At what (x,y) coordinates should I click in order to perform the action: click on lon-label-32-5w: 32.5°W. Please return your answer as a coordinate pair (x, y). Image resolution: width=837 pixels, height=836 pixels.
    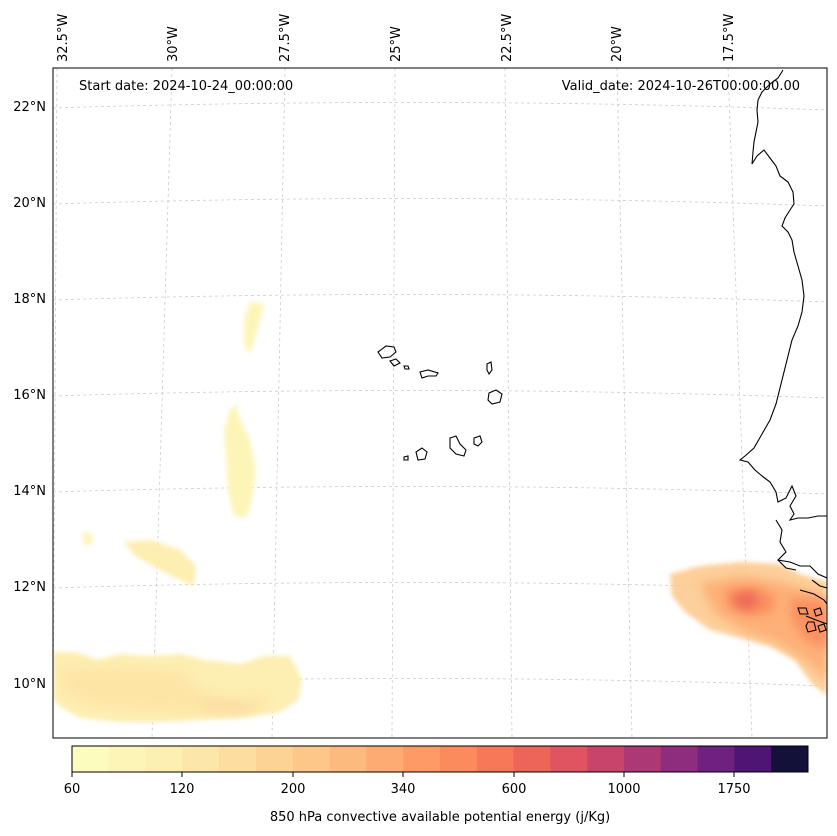
    Looking at the image, I should click on (63, 38).